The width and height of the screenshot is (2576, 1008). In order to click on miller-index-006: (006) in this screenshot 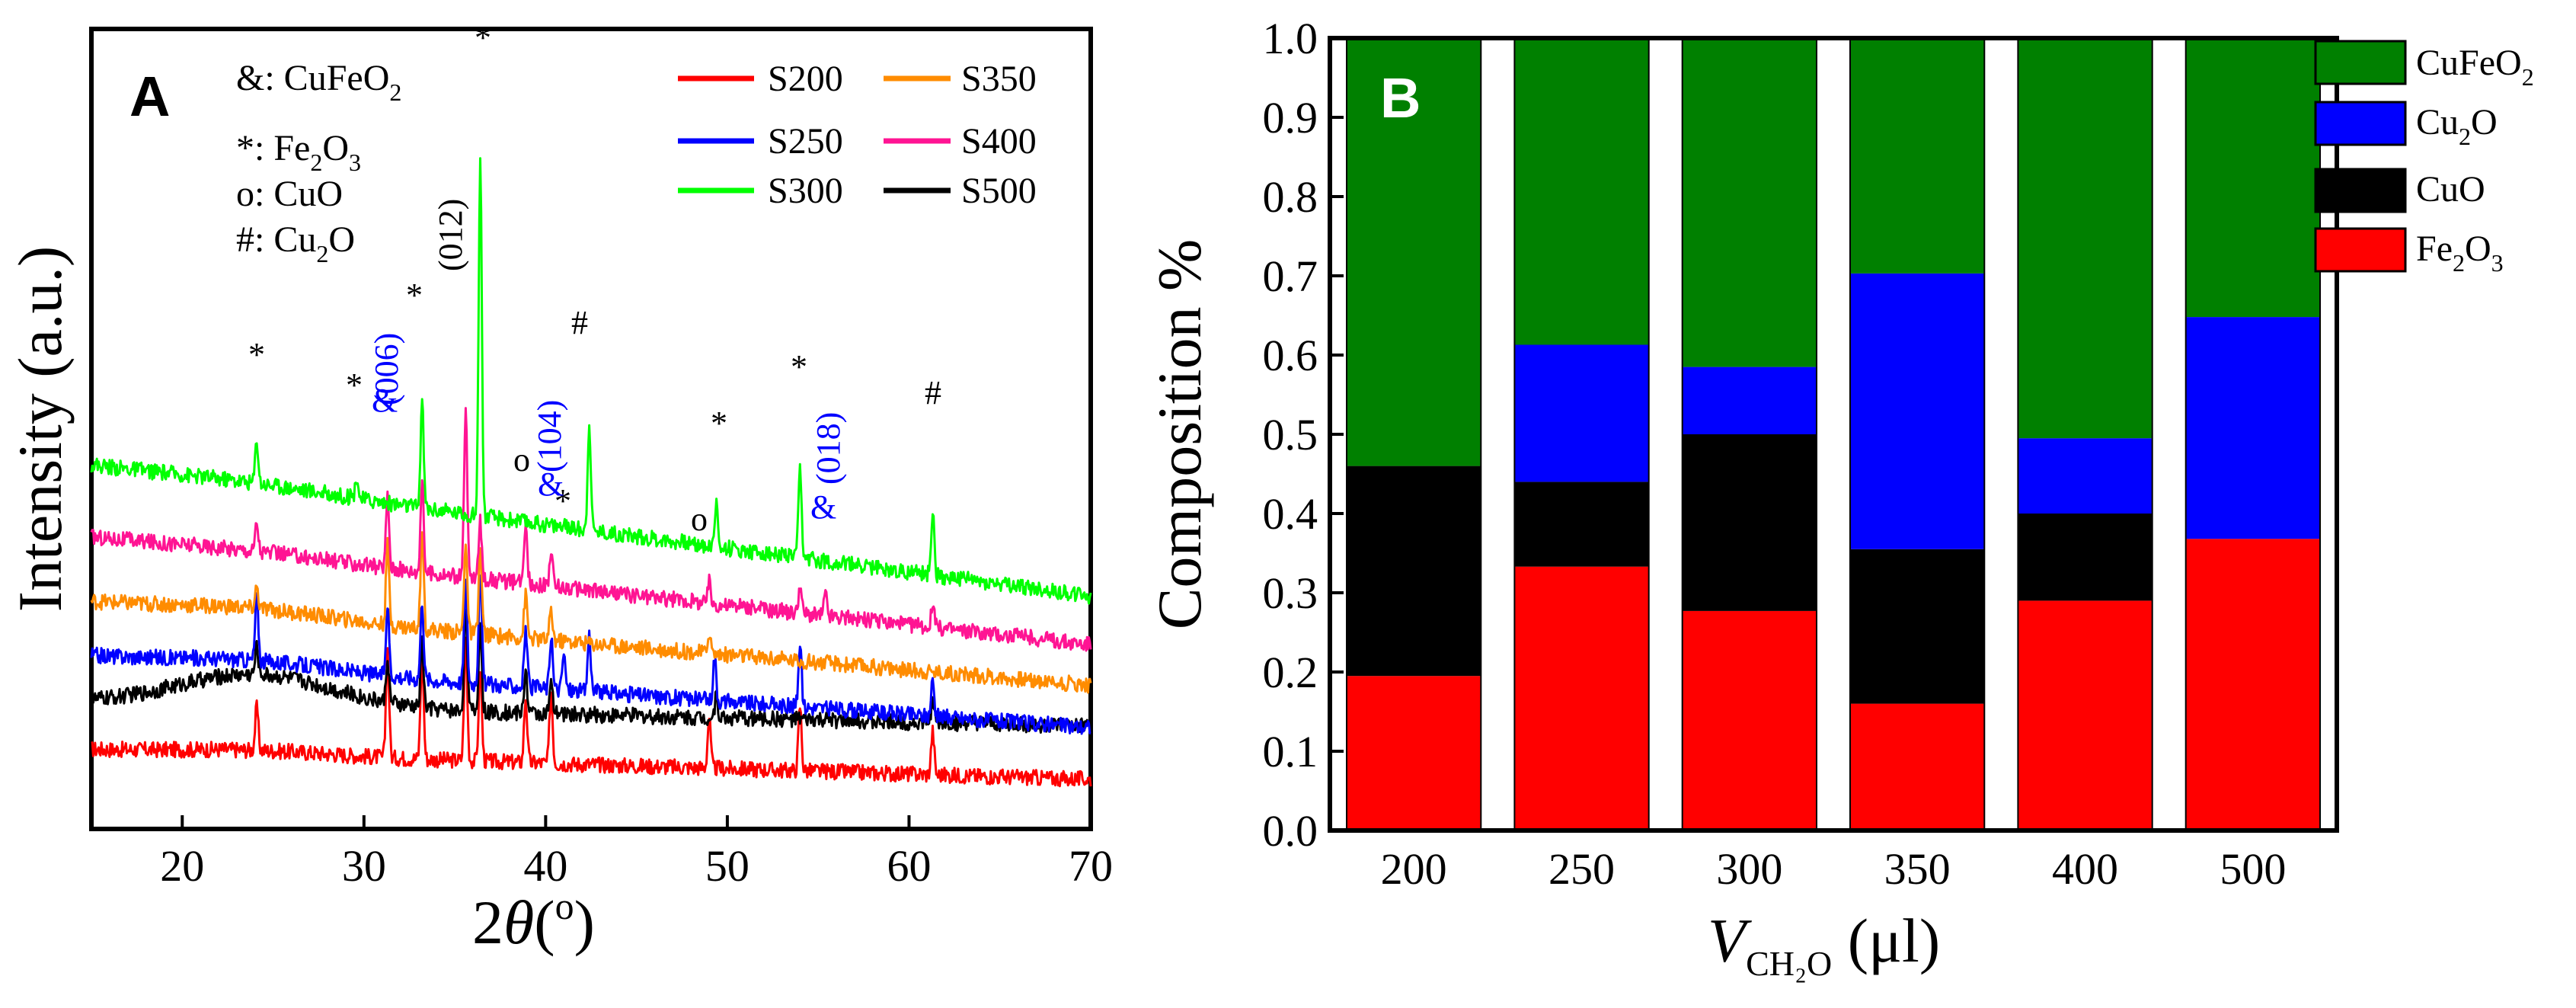, I will do `click(387, 369)`.